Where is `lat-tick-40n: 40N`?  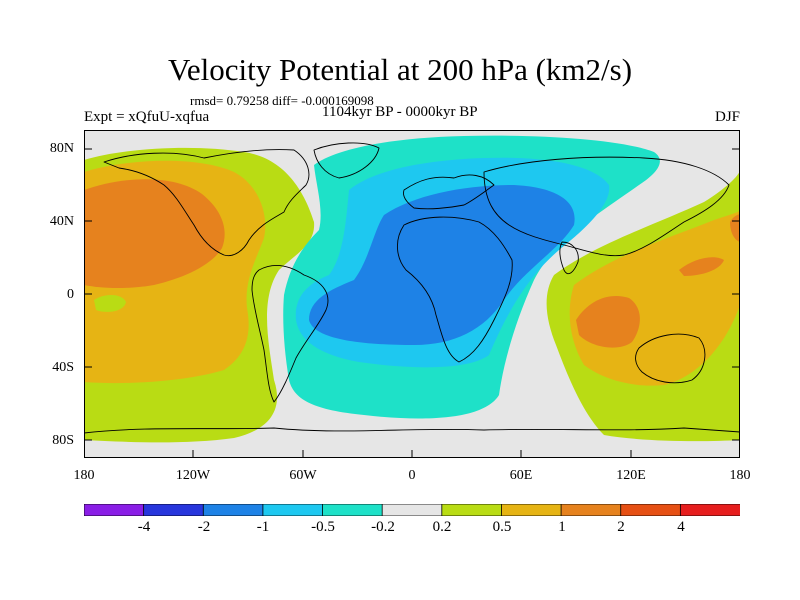
lat-tick-40n: 40N is located at coordinates (61, 221).